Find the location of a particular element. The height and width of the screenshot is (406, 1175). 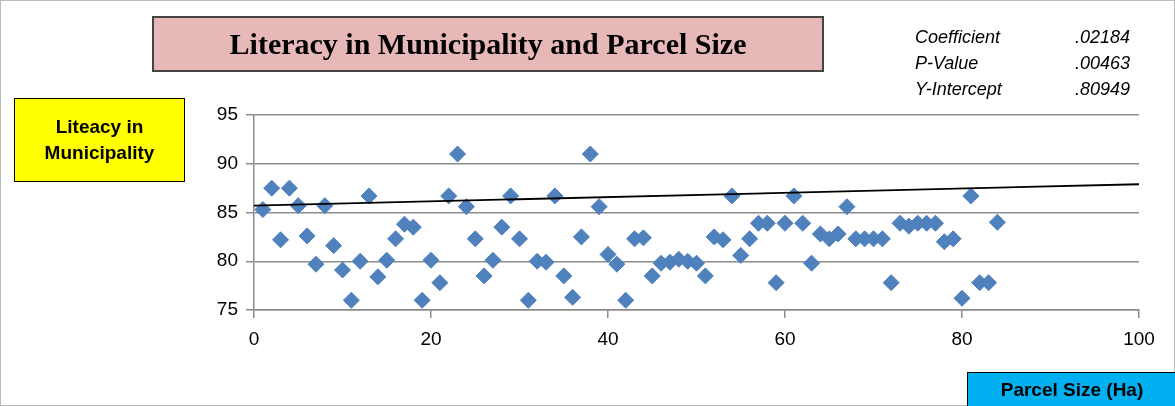

y-tick-label: 95 is located at coordinates (227, 114).